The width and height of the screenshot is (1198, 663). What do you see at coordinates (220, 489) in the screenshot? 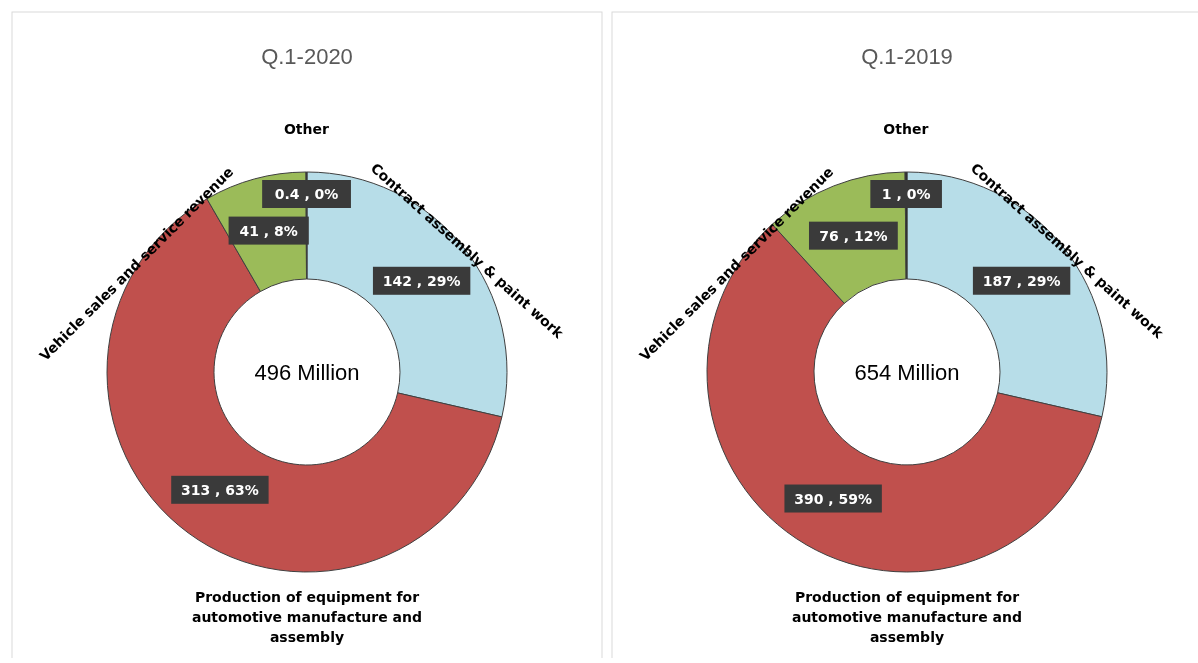
I see `data-label: 313 , 63%` at bounding box center [220, 489].